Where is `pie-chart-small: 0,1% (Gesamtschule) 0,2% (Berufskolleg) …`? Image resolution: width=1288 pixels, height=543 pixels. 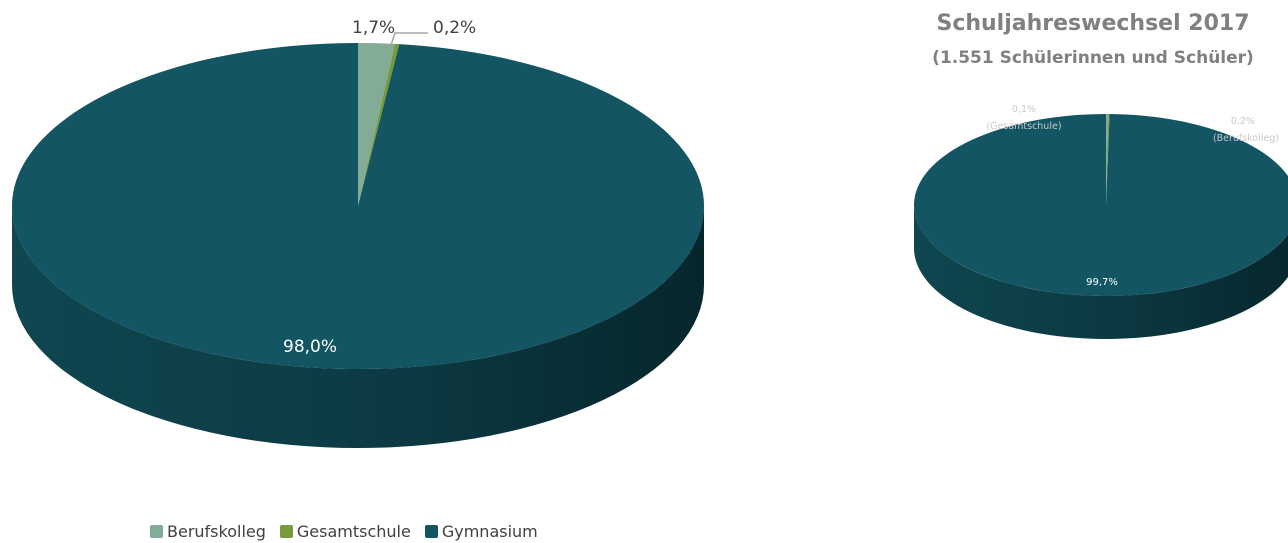
pie-chart-small: 0,1% (Gesamtschule) 0,2% (Berufskolleg) … is located at coordinates (1101, 221).